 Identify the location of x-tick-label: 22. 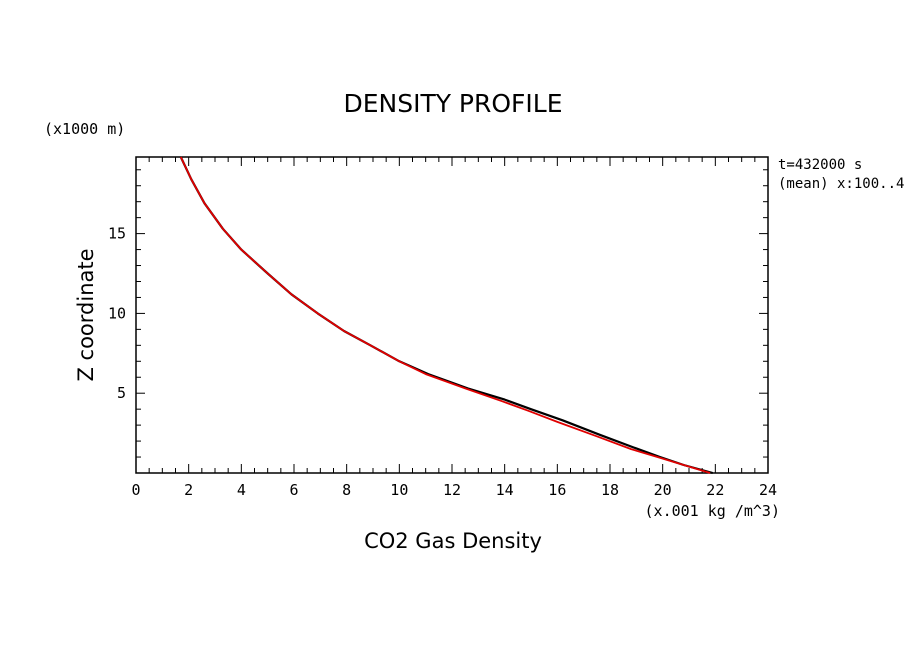
(715, 490).